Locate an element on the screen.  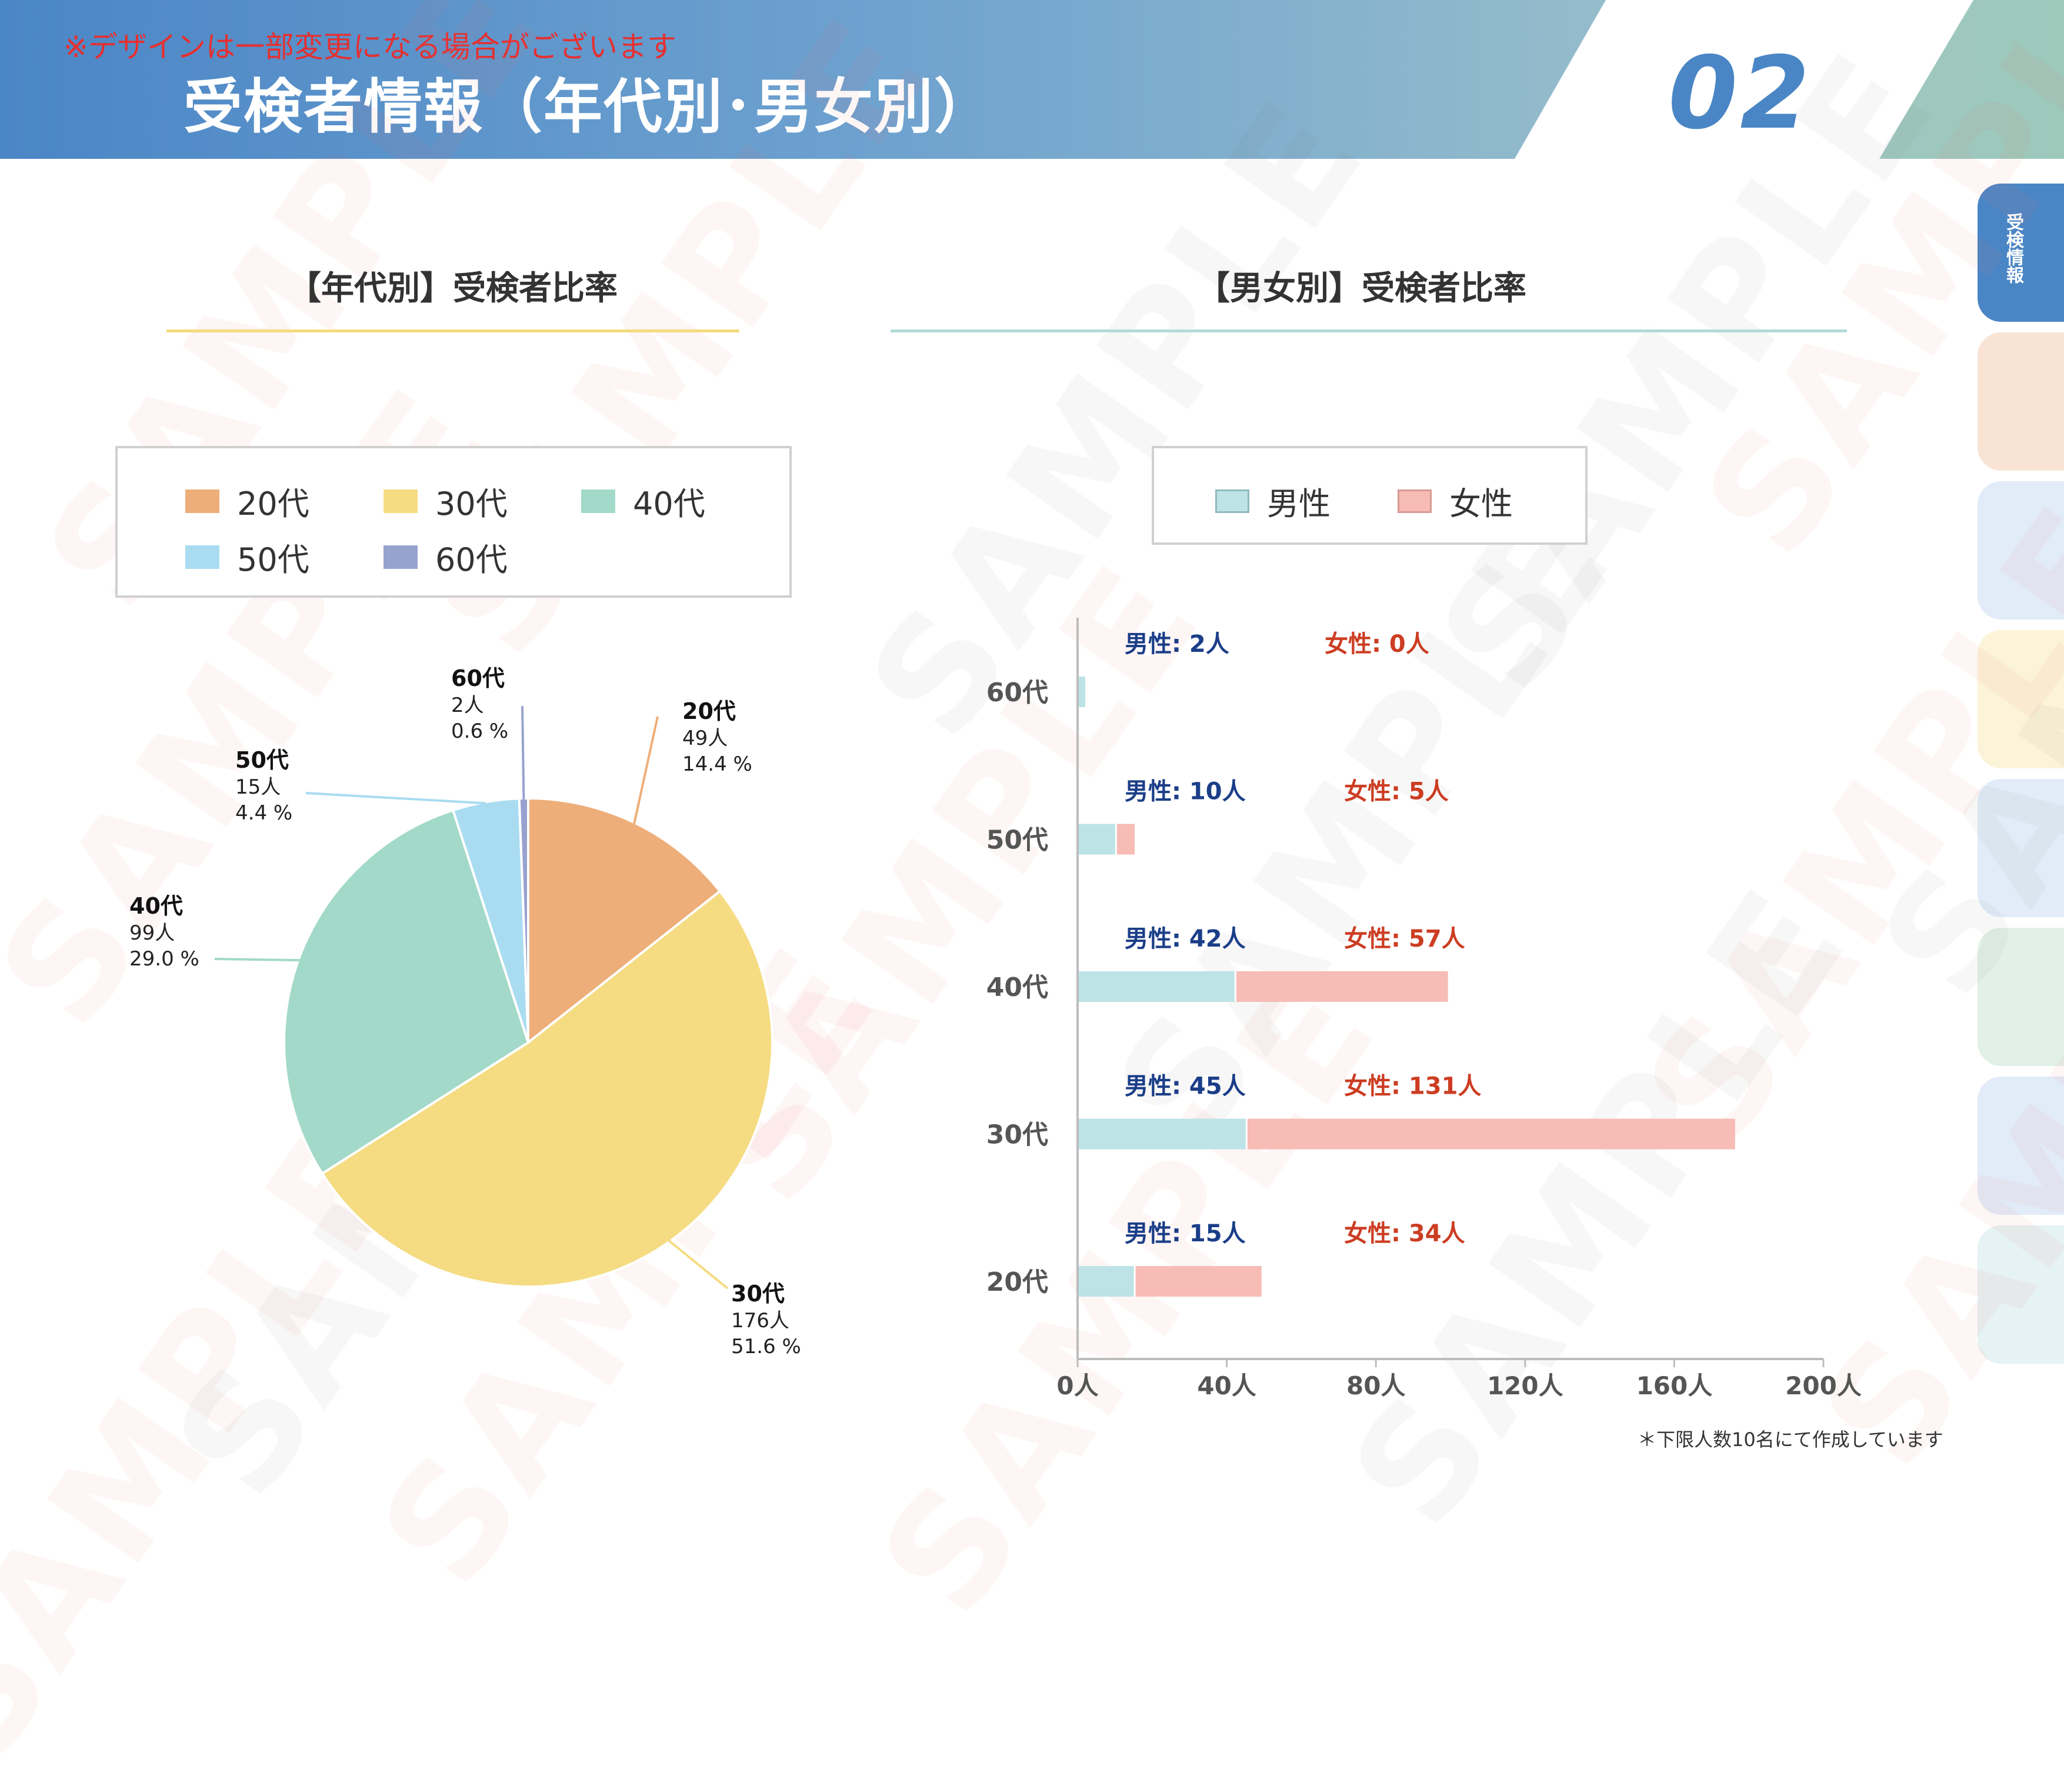
header-band is located at coordinates (1032, 79).